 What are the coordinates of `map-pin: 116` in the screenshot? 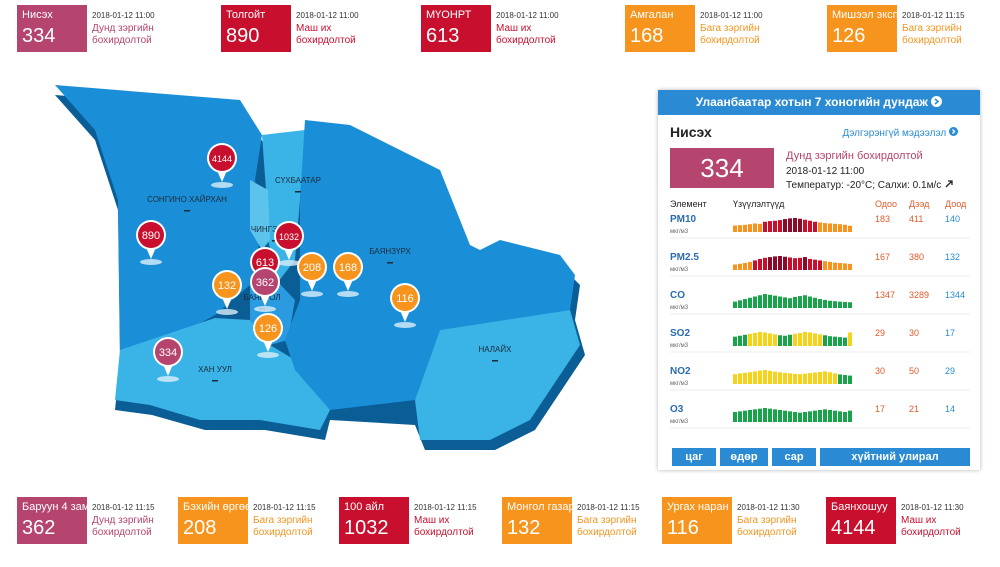 It's located at (405, 305).